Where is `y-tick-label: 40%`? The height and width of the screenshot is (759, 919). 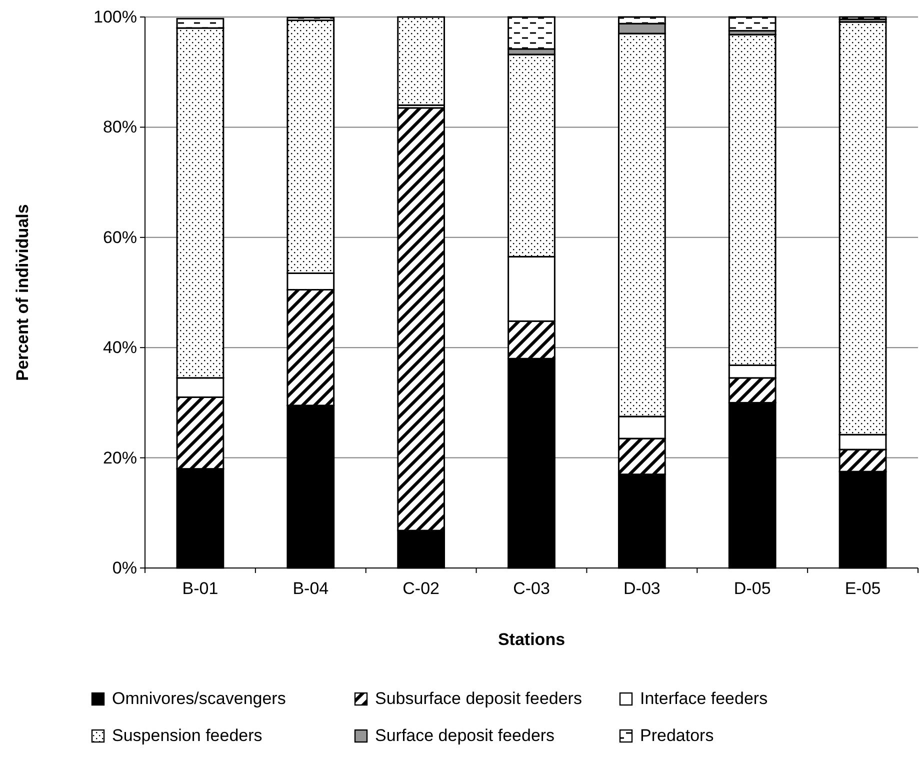
y-tick-label: 40% is located at coordinates (119, 348).